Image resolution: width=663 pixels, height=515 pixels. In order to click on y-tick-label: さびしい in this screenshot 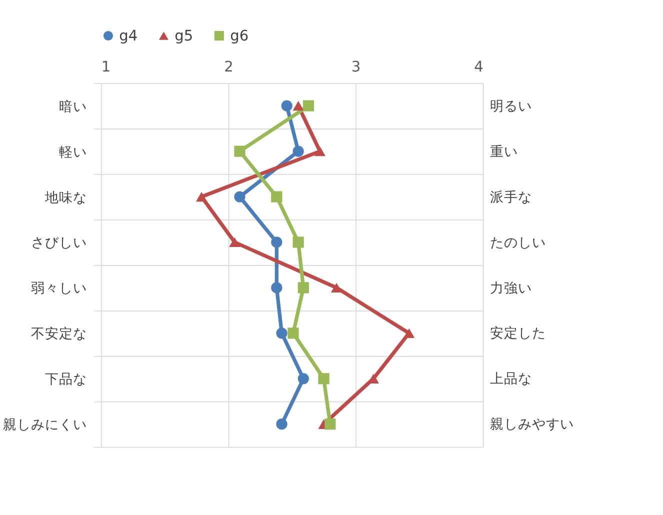, I will do `click(58, 243)`.